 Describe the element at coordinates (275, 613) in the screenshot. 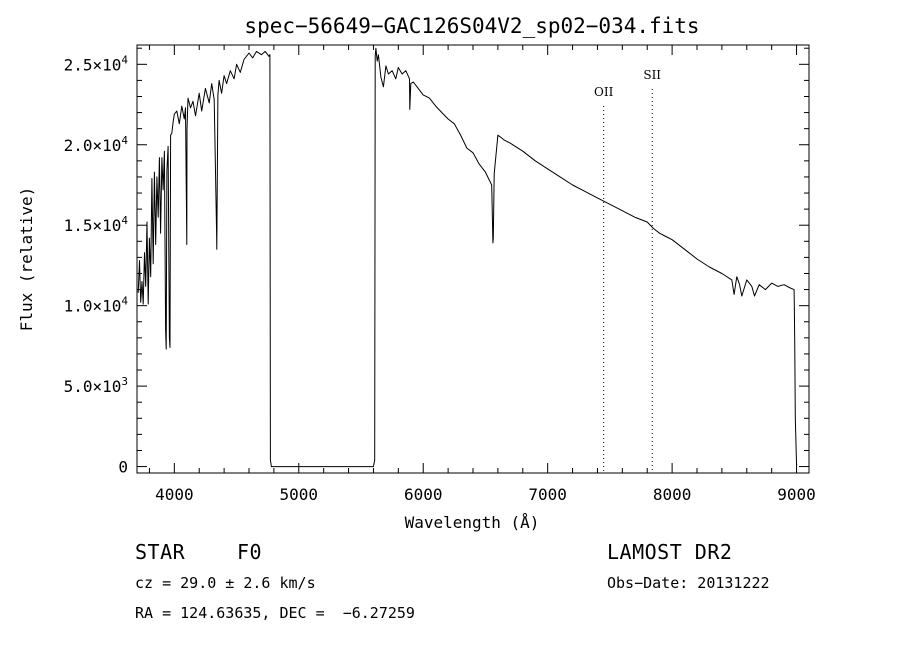

I see `coordinates: RA = 124.63635, DEC = −6.27259` at that location.